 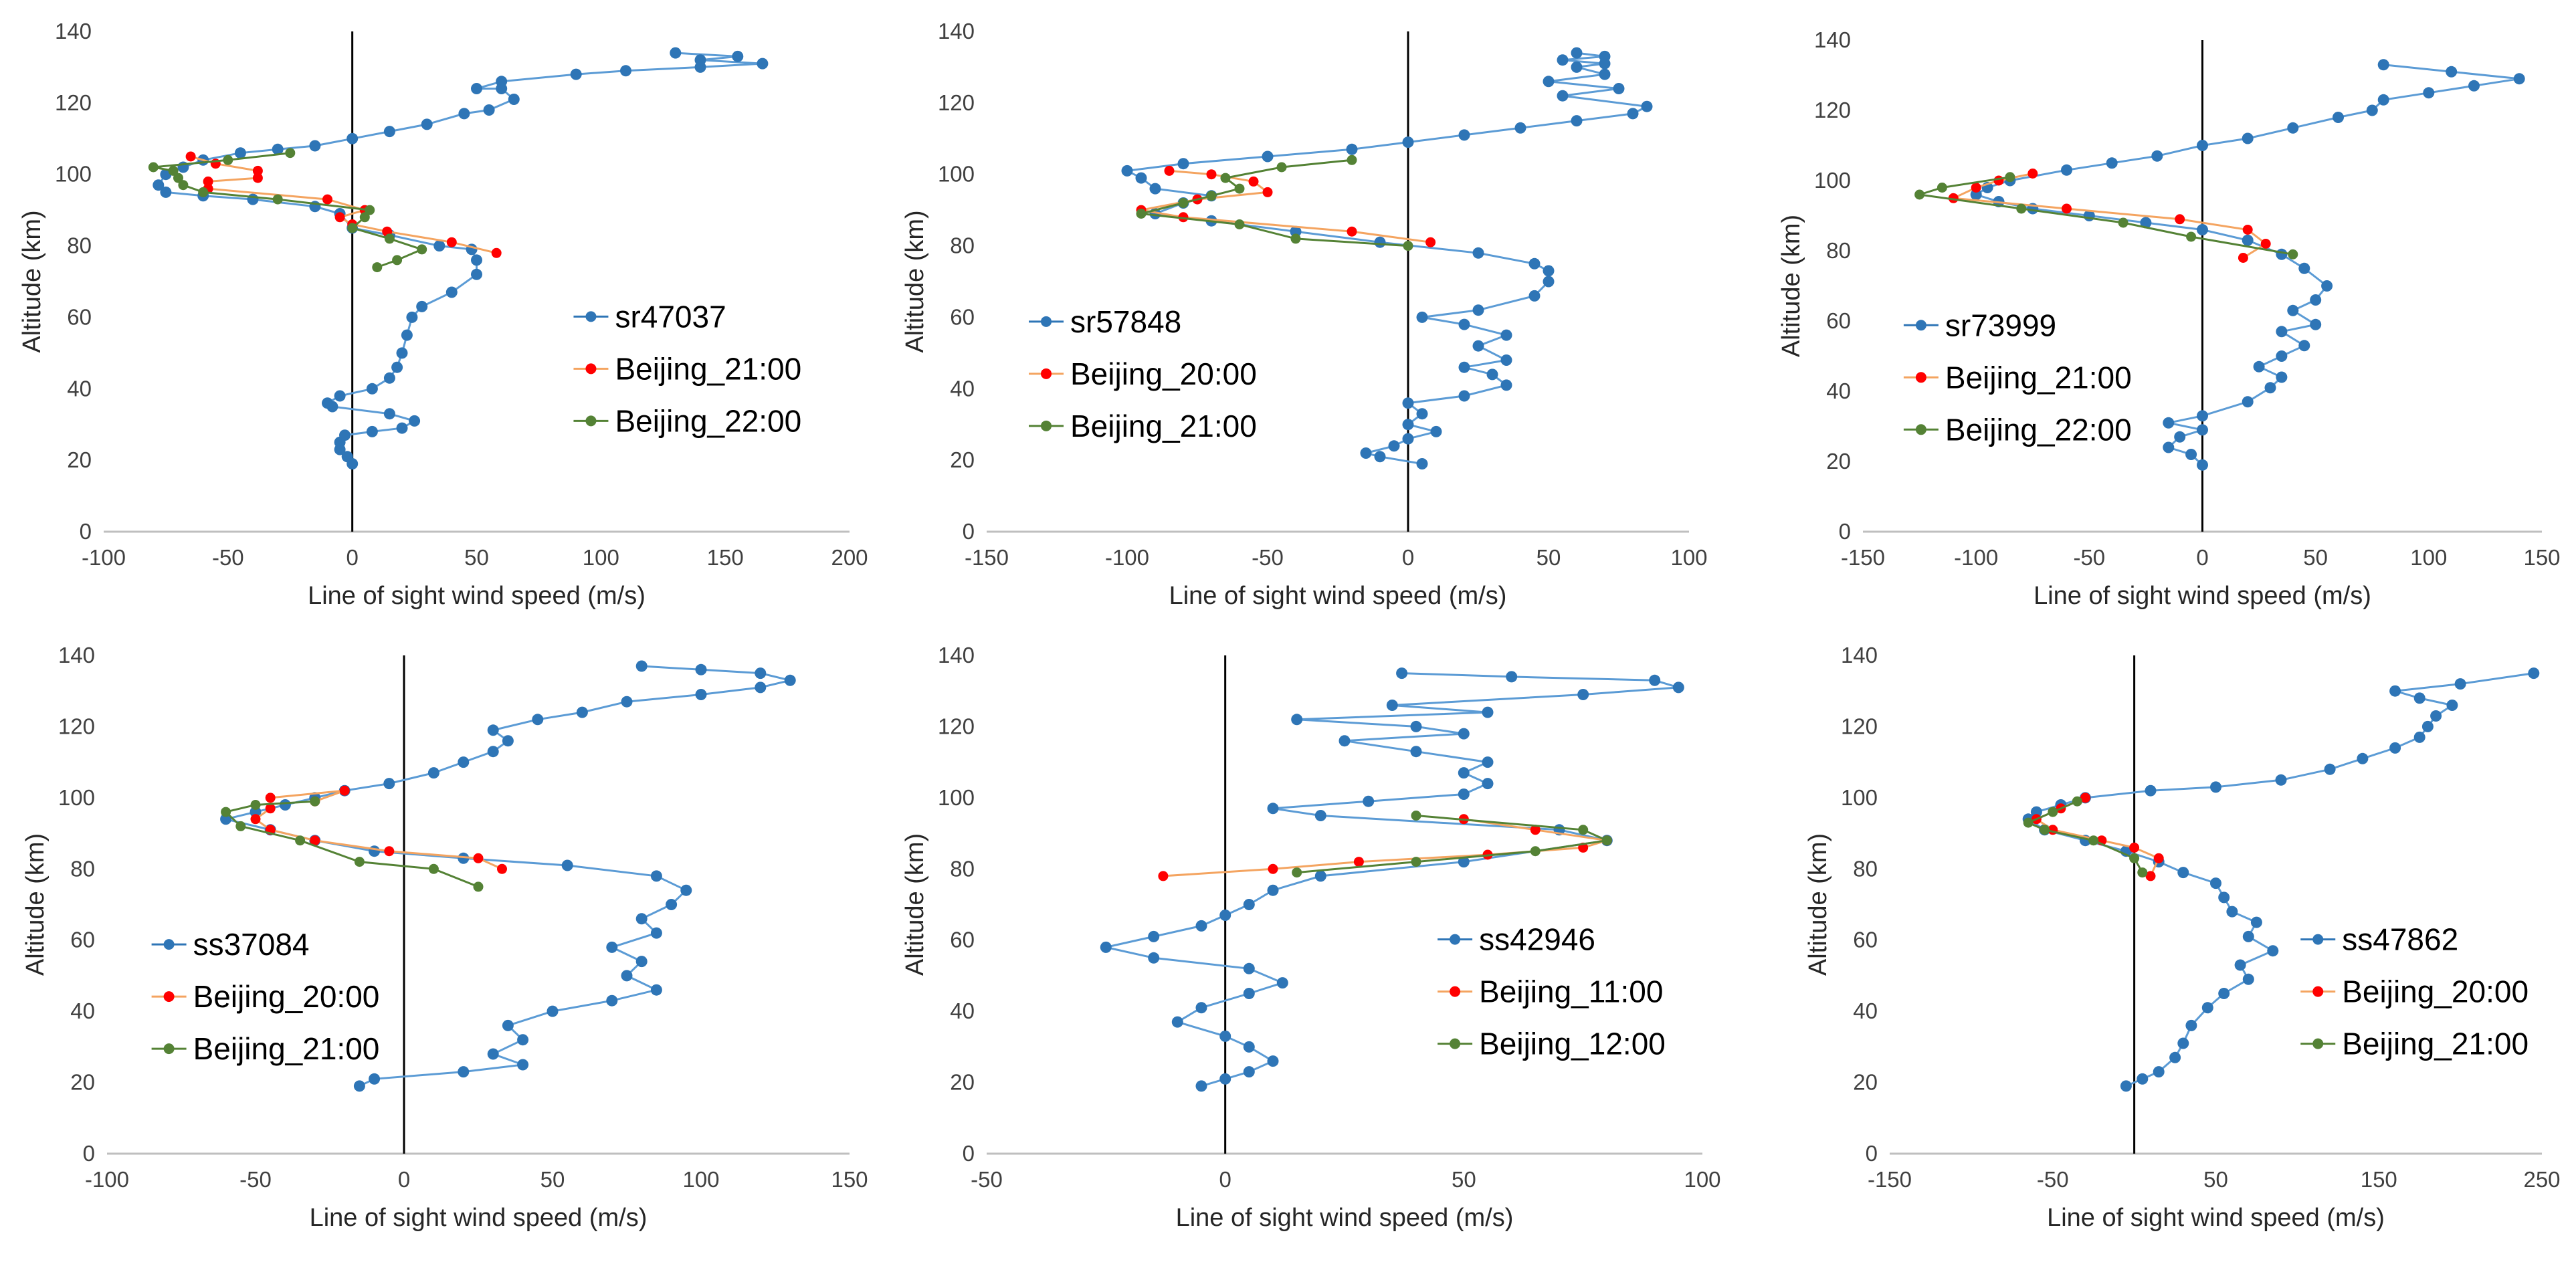 I want to click on x-tick-label: -100, so click(x=104, y=557).